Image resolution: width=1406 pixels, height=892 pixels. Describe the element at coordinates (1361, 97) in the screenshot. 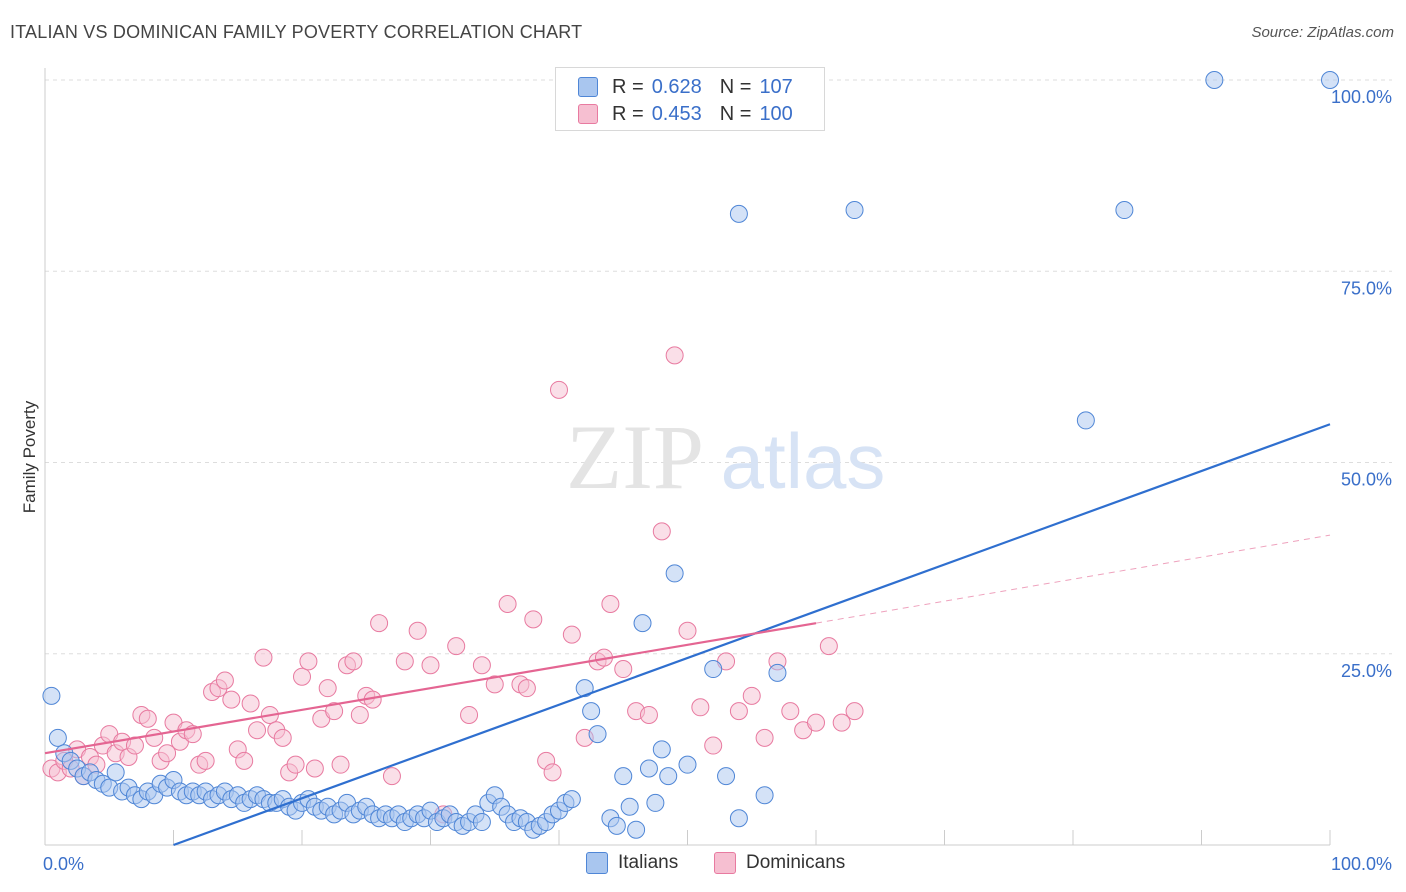

I see `y-tick-label: 100.0%` at that location.